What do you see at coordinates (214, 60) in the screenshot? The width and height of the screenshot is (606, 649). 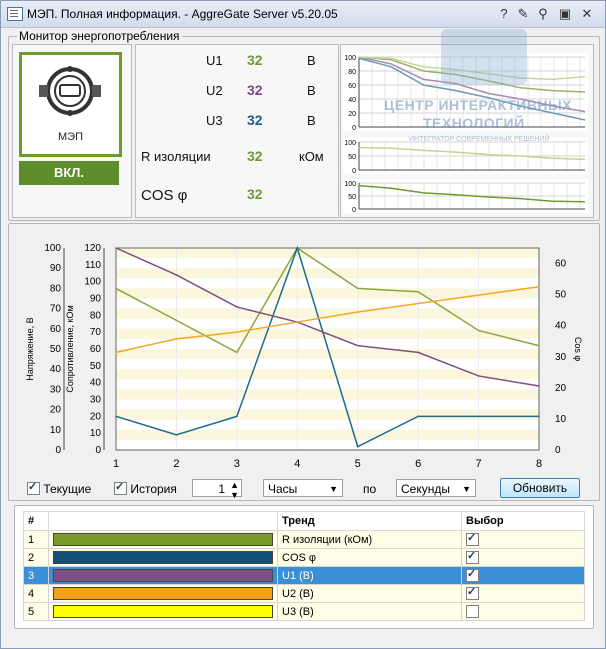 I see `param-name: U1` at bounding box center [214, 60].